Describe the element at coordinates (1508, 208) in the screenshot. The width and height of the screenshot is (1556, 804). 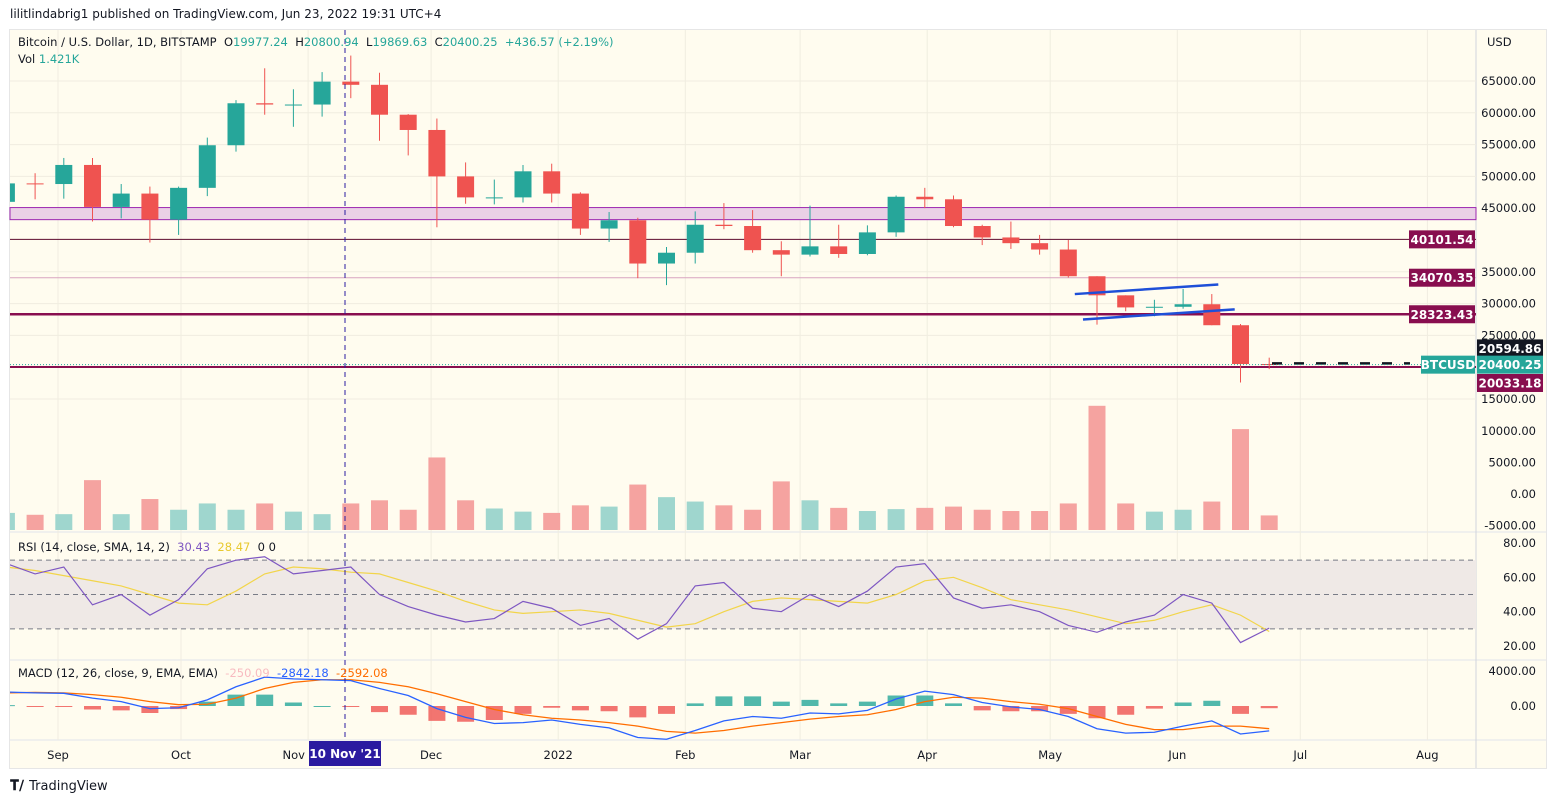
I see `y-tick-label: 45000.00` at that location.